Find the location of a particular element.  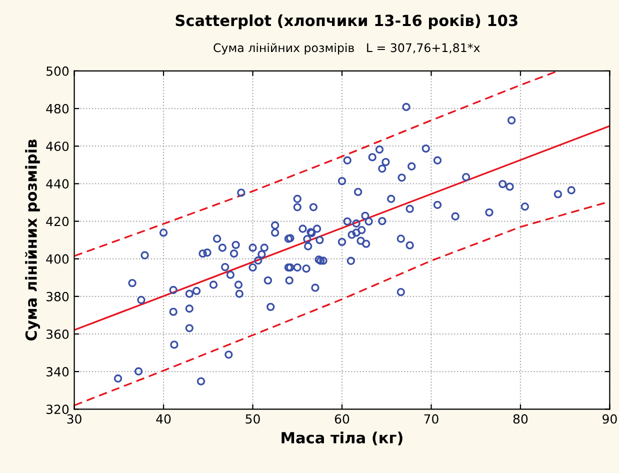

y-tick-label: 440 is located at coordinates (57, 184).